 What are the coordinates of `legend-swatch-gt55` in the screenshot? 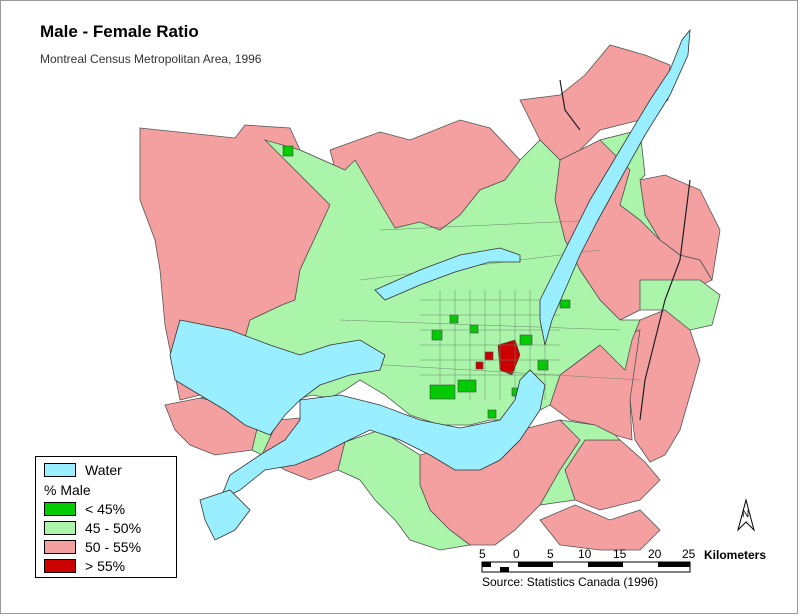 It's located at (60, 566).